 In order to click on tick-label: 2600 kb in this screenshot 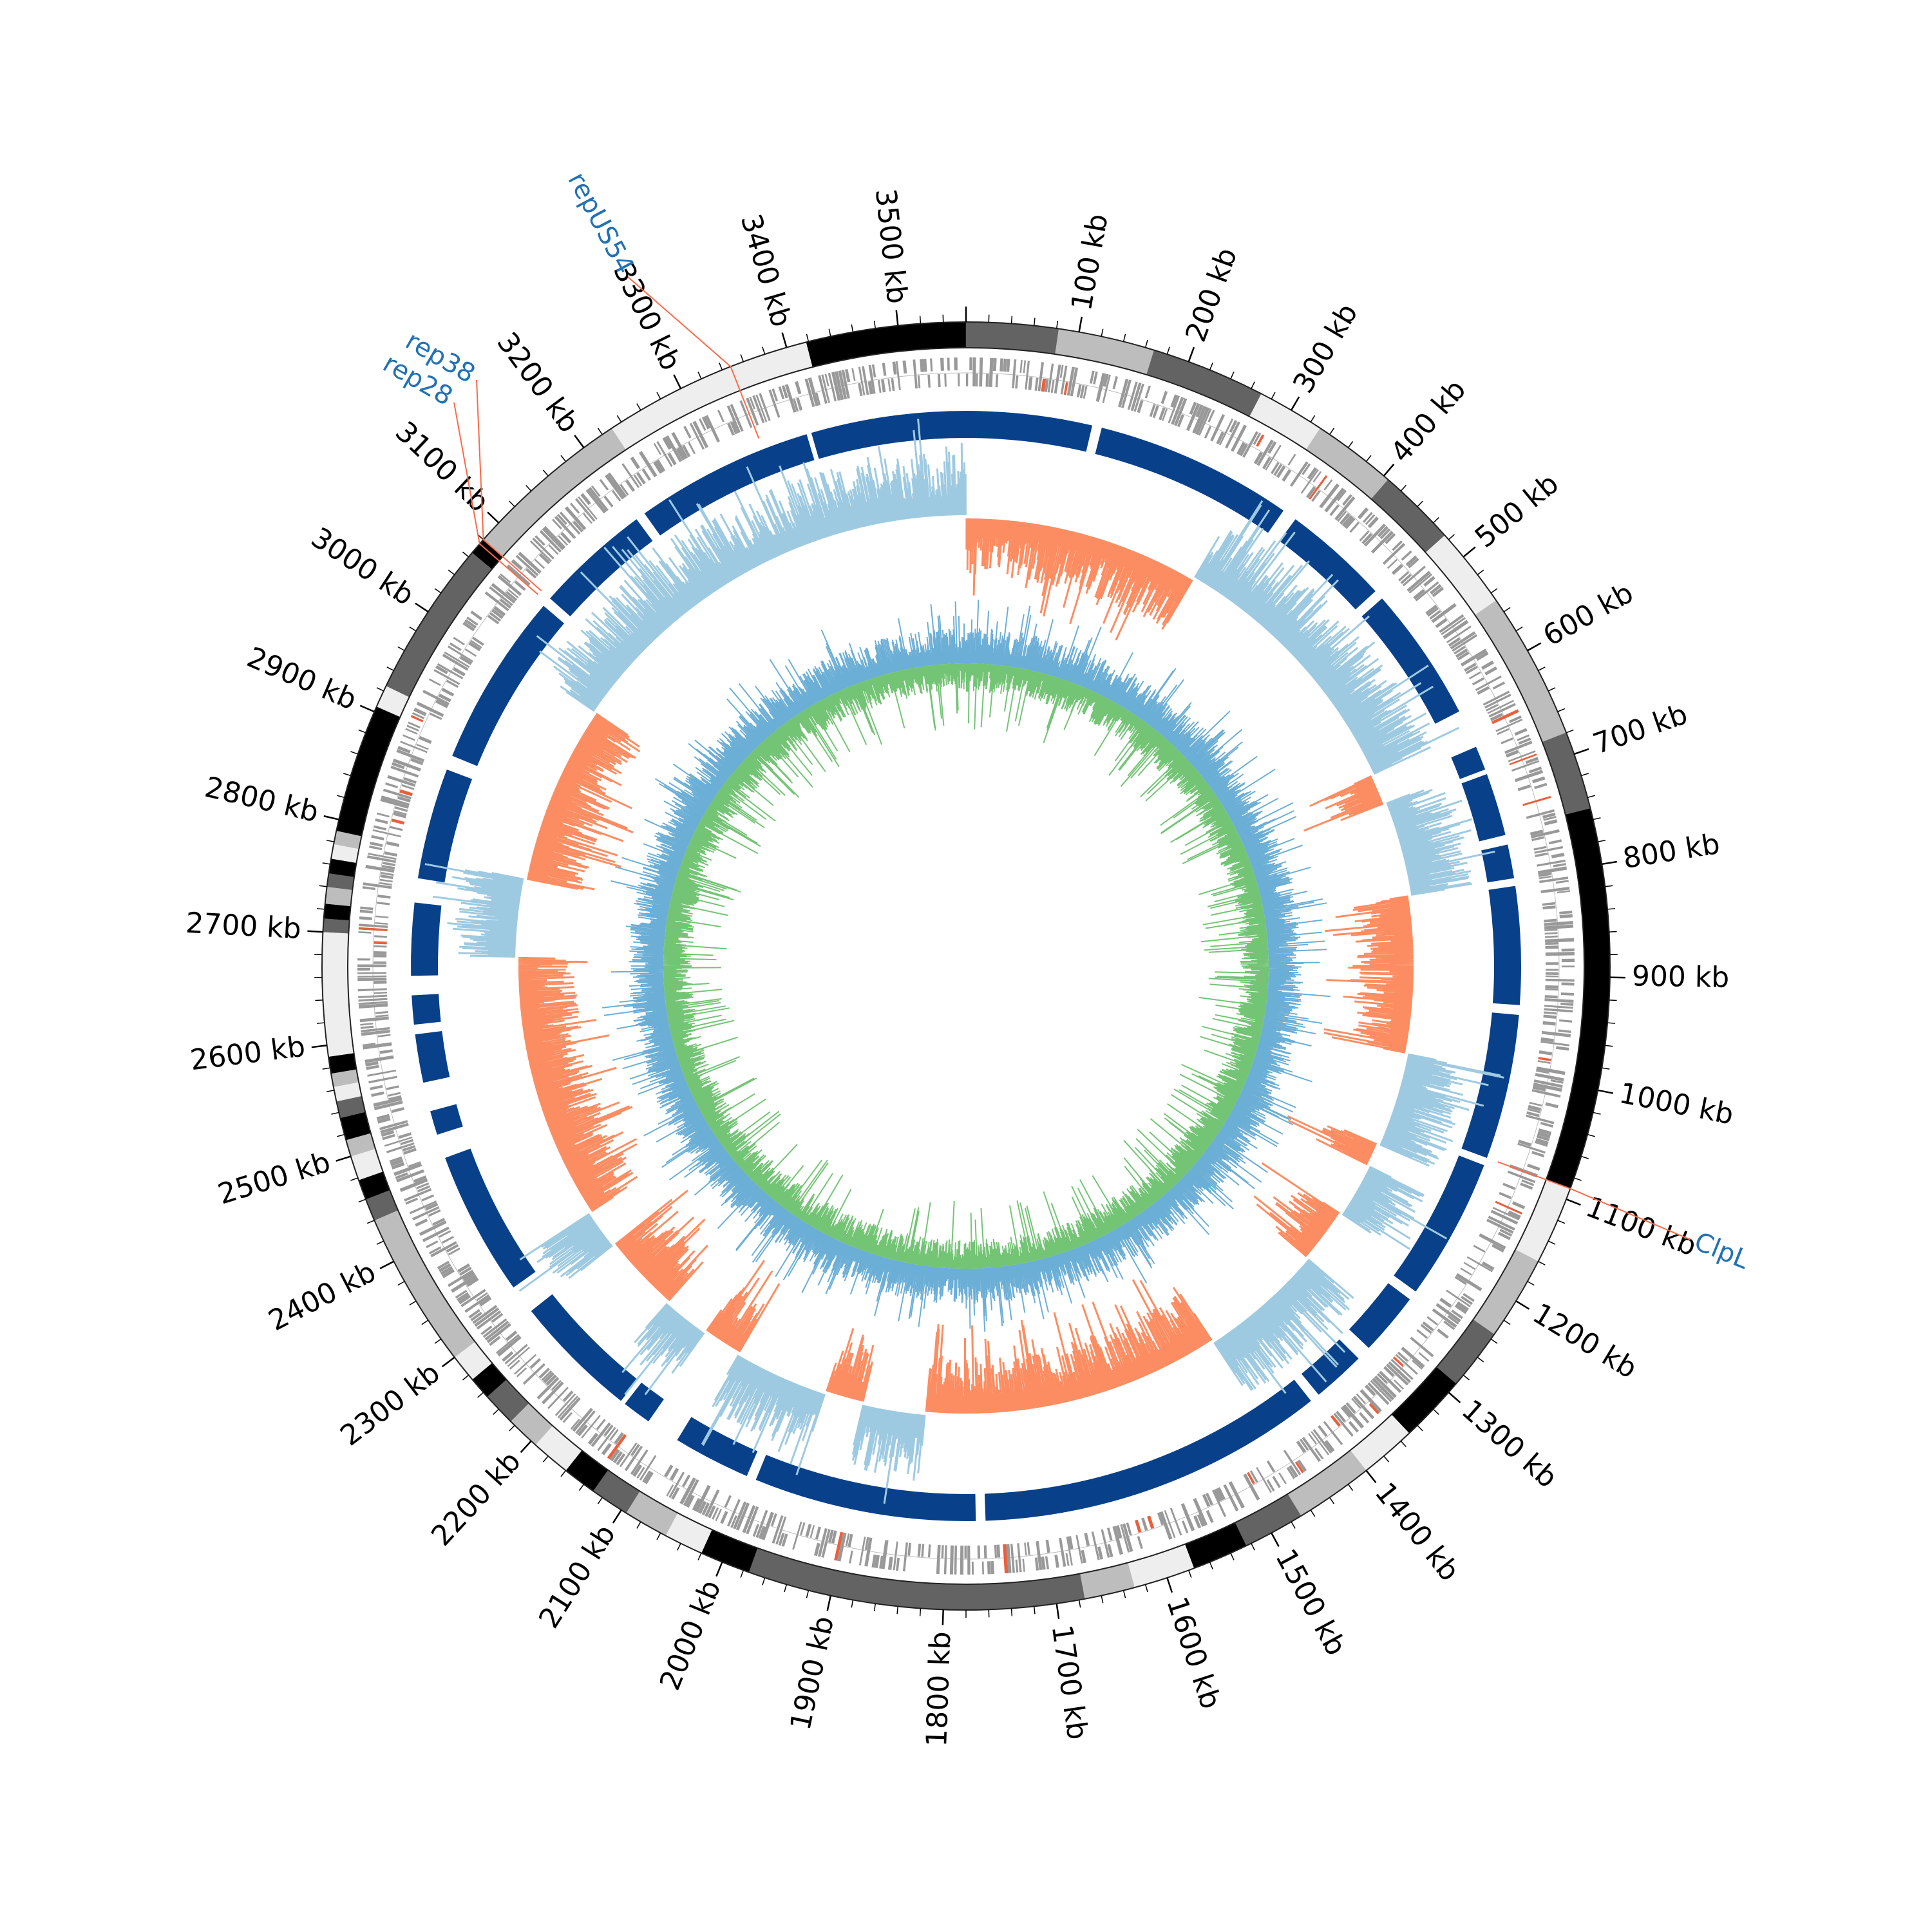, I will do `click(248, 1053)`.